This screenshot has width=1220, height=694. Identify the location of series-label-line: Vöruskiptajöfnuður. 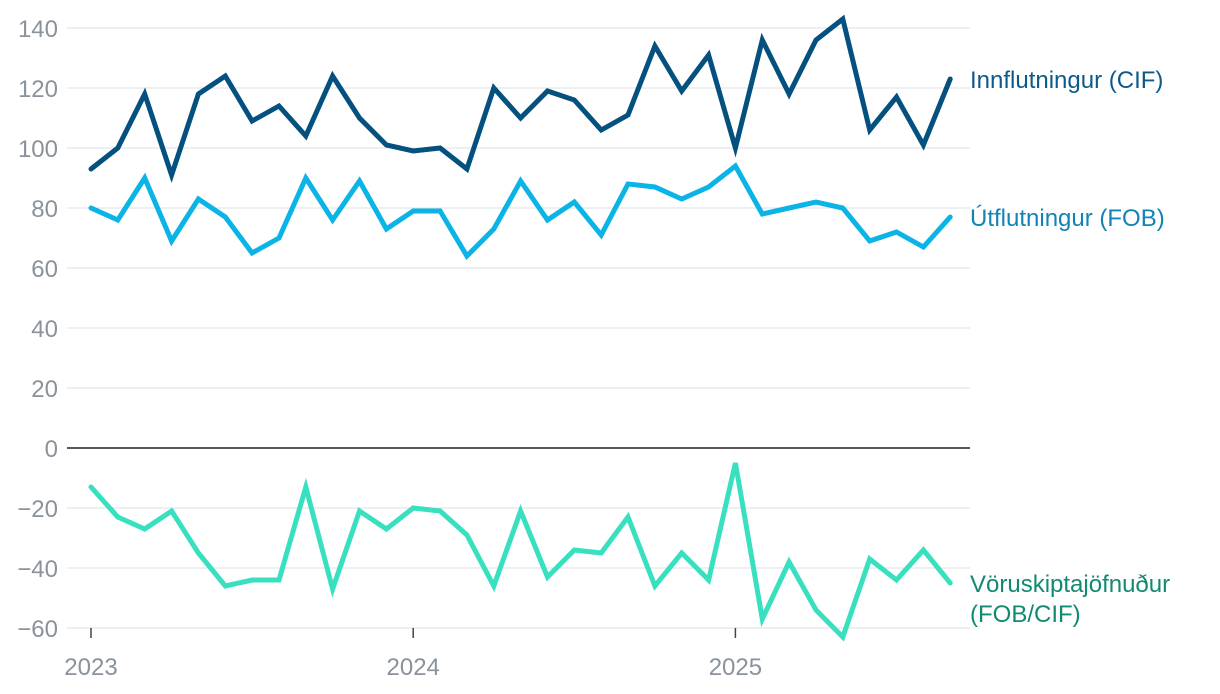
(1070, 584).